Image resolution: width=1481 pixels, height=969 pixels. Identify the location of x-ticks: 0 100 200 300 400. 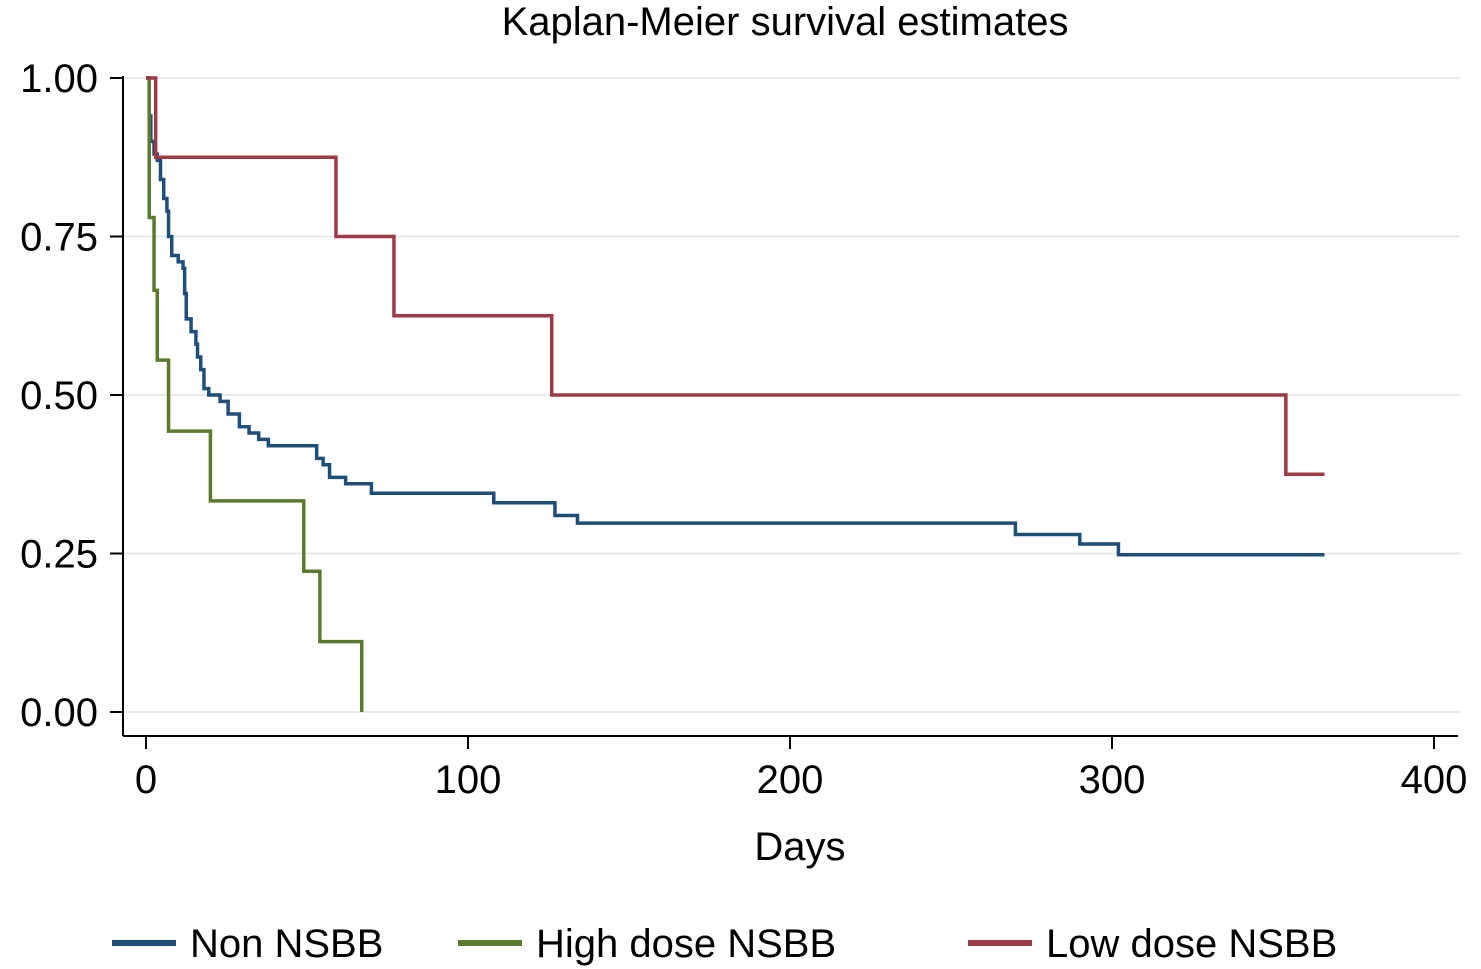
(801, 769).